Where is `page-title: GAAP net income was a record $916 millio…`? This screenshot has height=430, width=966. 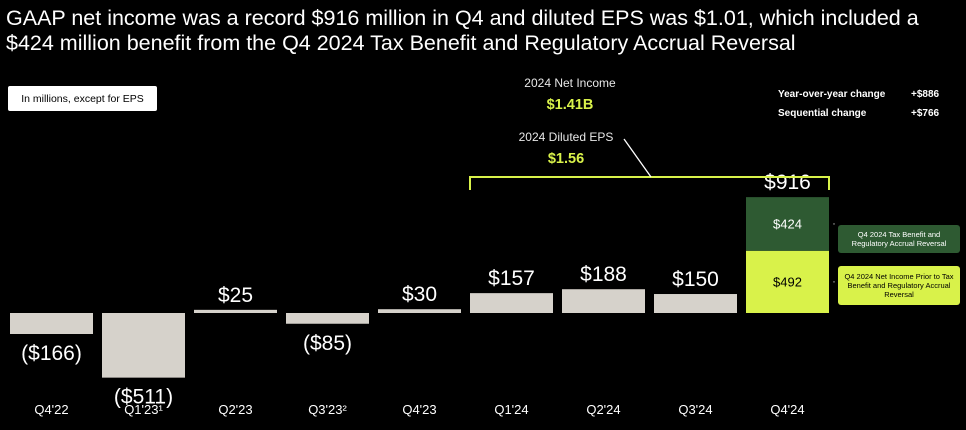 page-title: GAAP net income was a record $916 millio… is located at coordinates (462, 30).